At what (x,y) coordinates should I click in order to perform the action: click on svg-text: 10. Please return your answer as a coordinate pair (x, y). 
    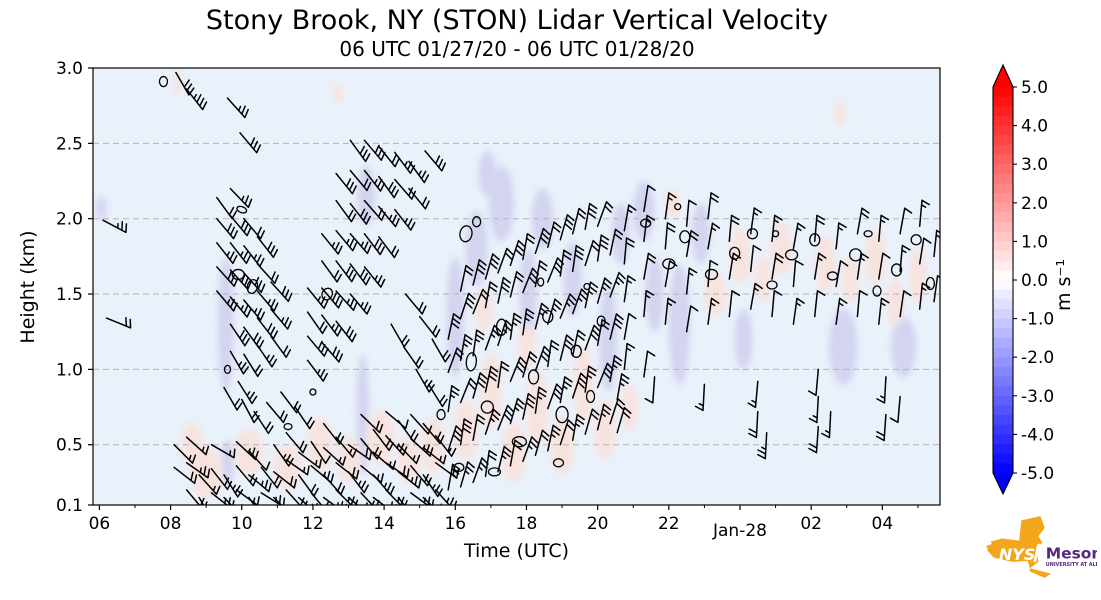
    Looking at the image, I should click on (242, 524).